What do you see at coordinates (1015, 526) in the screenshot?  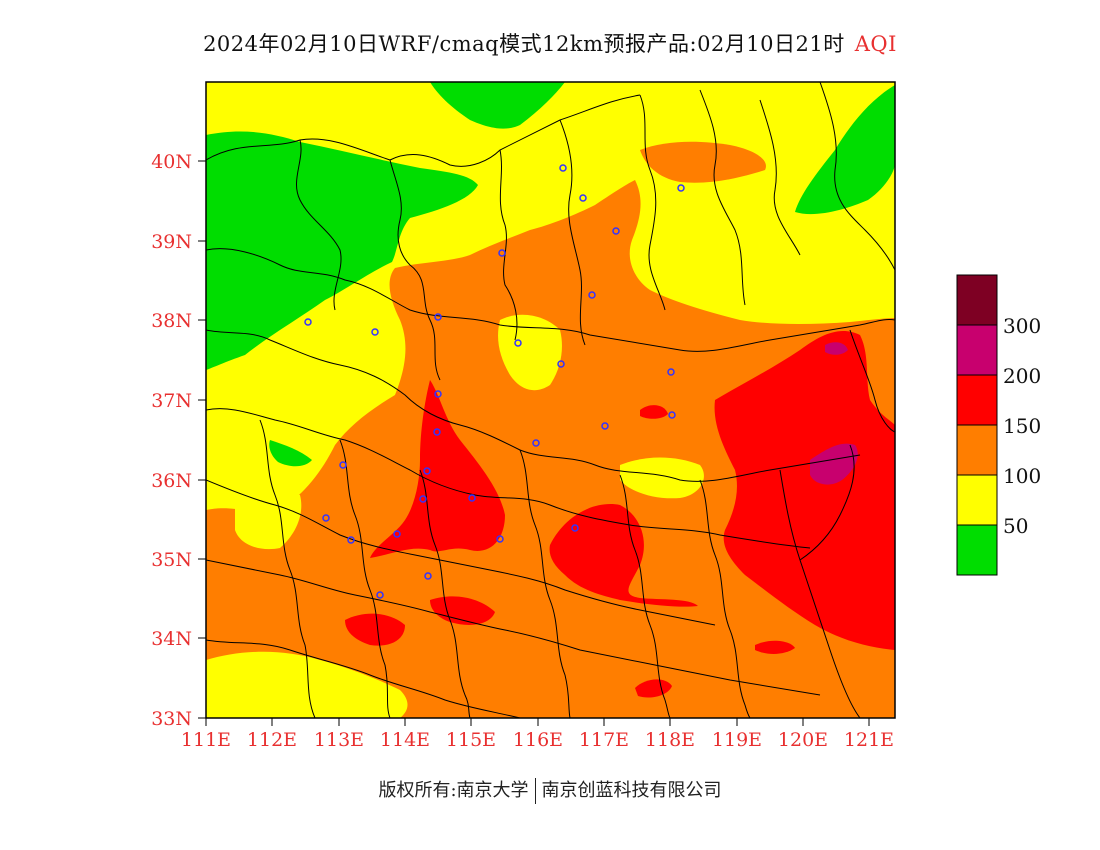 I see `legend-label: 50` at bounding box center [1015, 526].